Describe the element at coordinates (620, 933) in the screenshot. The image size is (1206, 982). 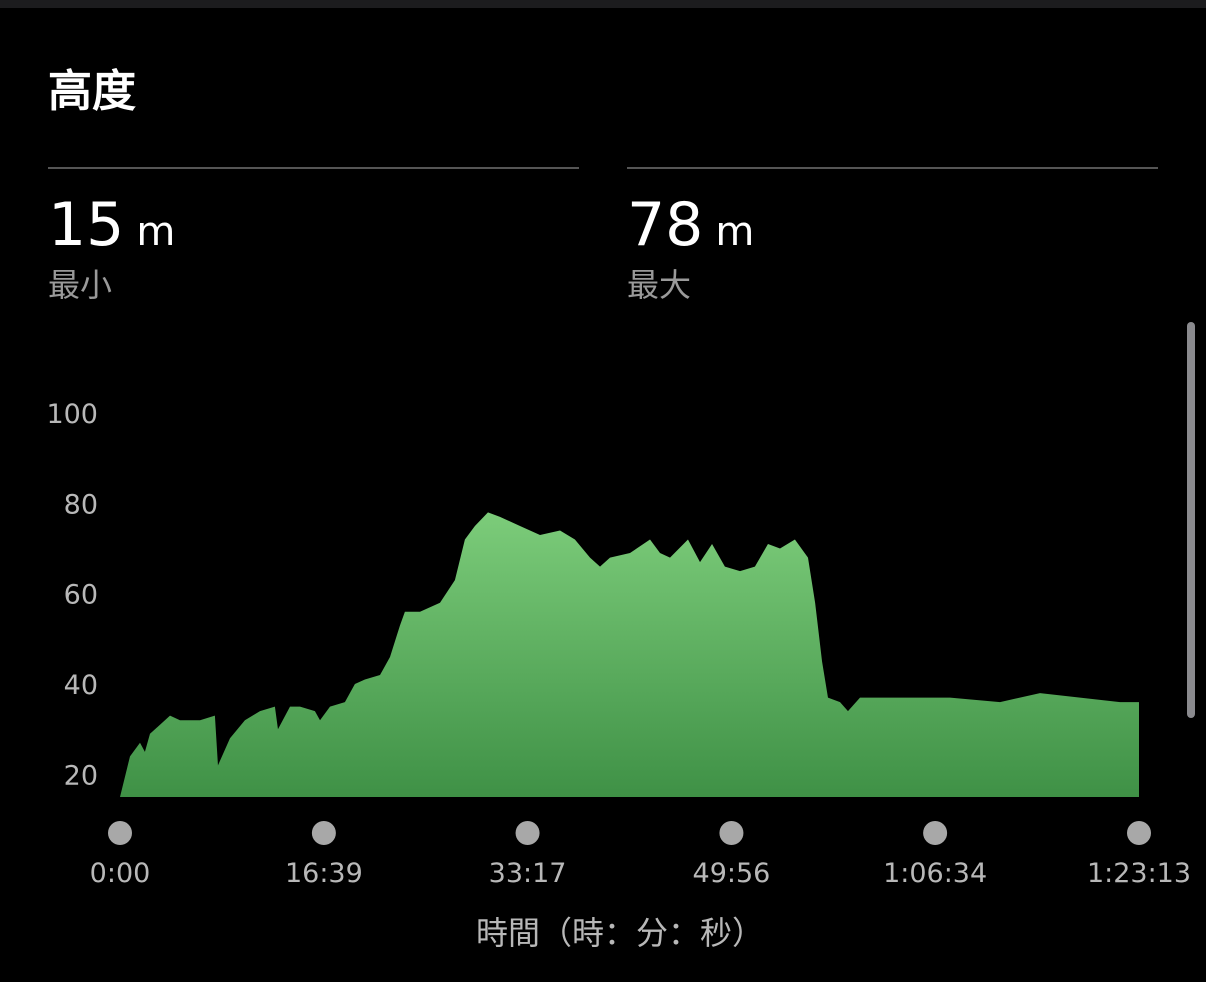
I see `x-axis-title: 時間（時：分：秒）` at that location.